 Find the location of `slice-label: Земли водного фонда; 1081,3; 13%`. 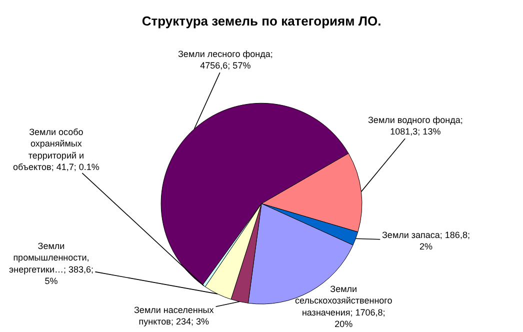

slice-label: Земли водного фонда; 1081,3; 13% is located at coordinates (415, 126).